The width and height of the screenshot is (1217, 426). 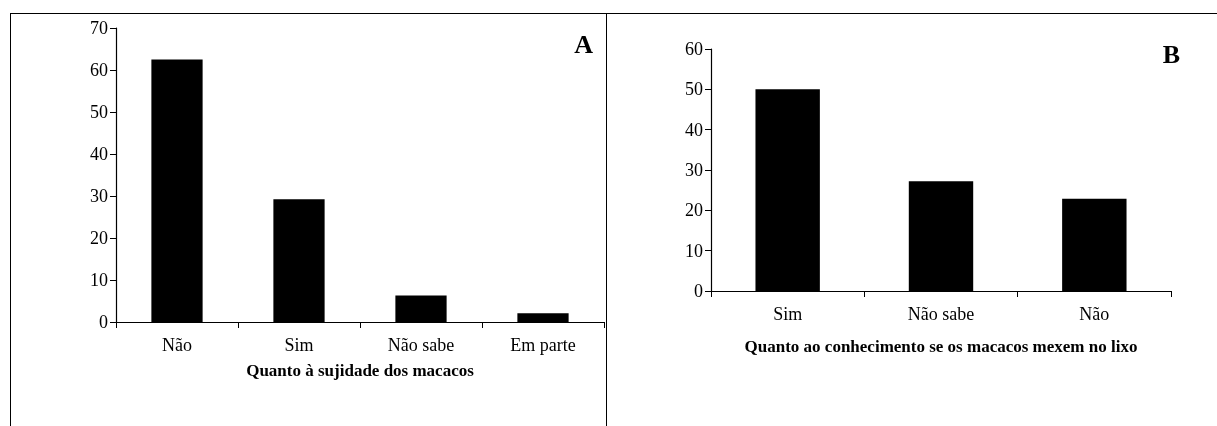 What do you see at coordinates (99, 28) in the screenshot?
I see `y-tick-label: 70` at bounding box center [99, 28].